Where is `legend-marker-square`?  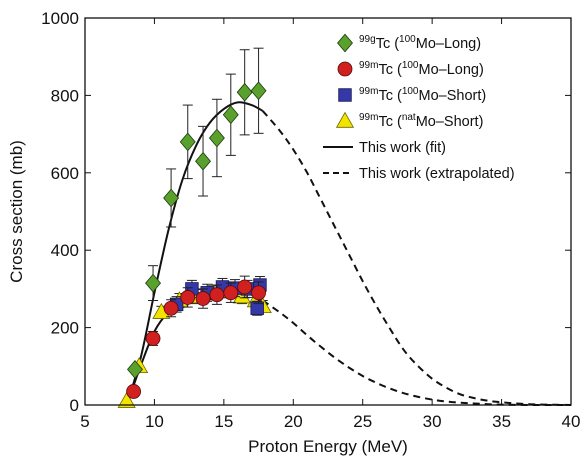 legend-marker-square is located at coordinates (345, 95).